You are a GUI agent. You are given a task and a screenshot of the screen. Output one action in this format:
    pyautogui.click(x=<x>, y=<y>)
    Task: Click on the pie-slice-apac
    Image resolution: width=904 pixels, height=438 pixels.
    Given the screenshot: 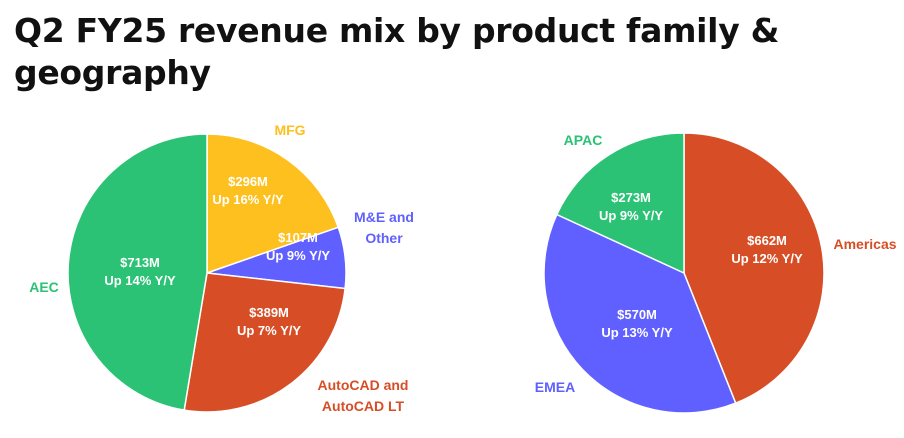 What is the action you would take?
    pyautogui.click(x=620, y=203)
    